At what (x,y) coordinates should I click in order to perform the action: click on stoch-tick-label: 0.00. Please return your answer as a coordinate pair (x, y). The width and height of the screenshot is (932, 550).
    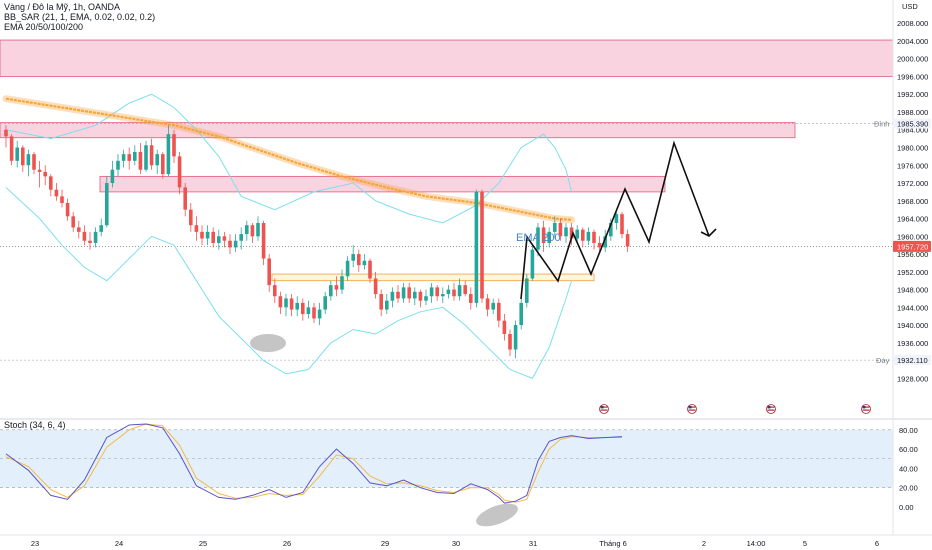
    Looking at the image, I should click on (906, 507).